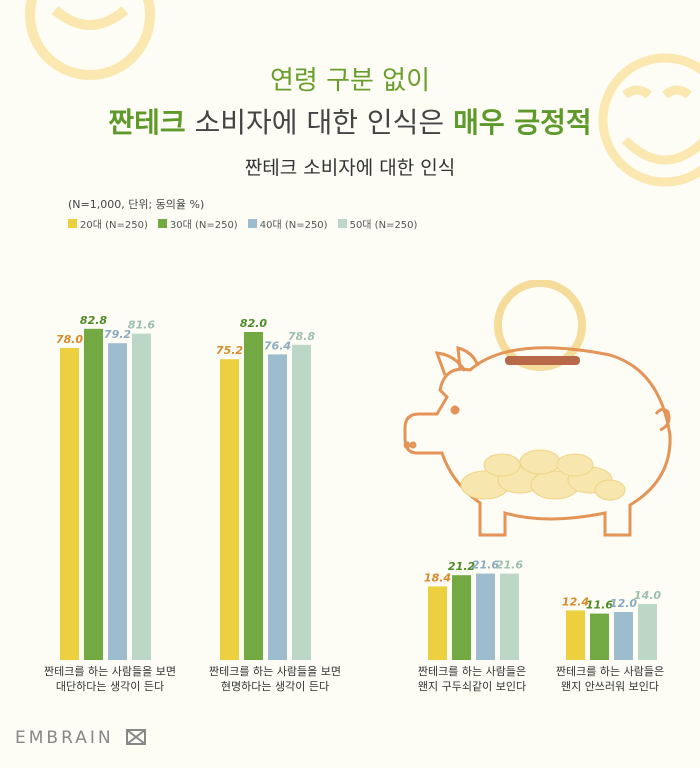 The image size is (700, 768). What do you see at coordinates (649, 120) in the screenshot?
I see `smiley-right-icon` at bounding box center [649, 120].